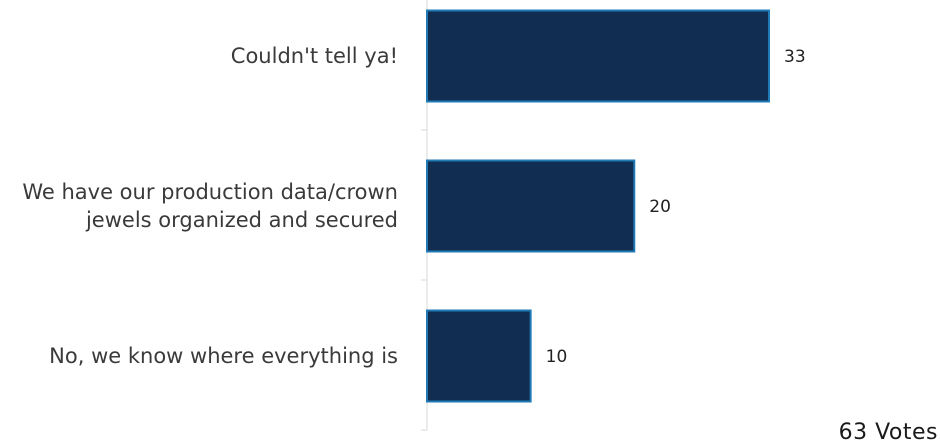 The height and width of the screenshot is (447, 940). What do you see at coordinates (557, 357) in the screenshot?
I see `value-label: 10` at bounding box center [557, 357].